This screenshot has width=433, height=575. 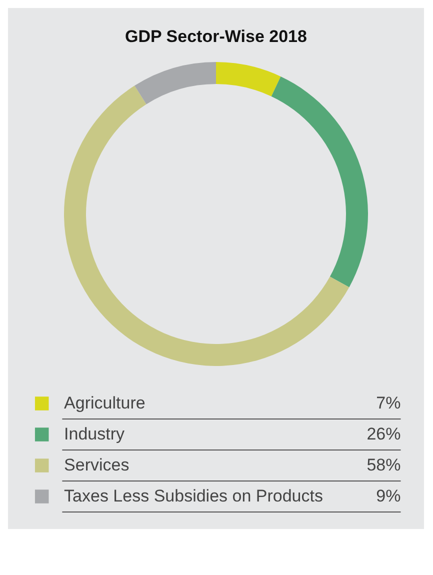 What do you see at coordinates (383, 465) in the screenshot?
I see `data-label: 58%` at bounding box center [383, 465].